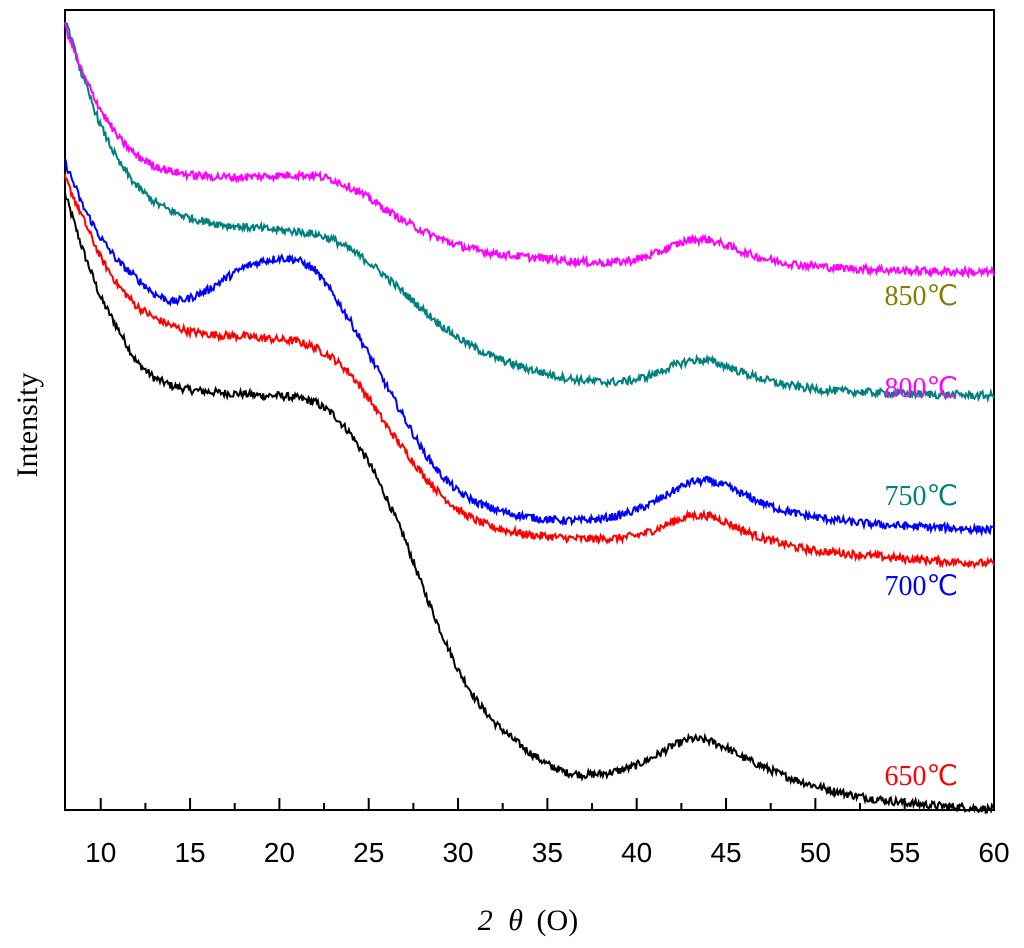  Describe the element at coordinates (279, 852) in the screenshot. I see `x-tick-label: 20` at that location.